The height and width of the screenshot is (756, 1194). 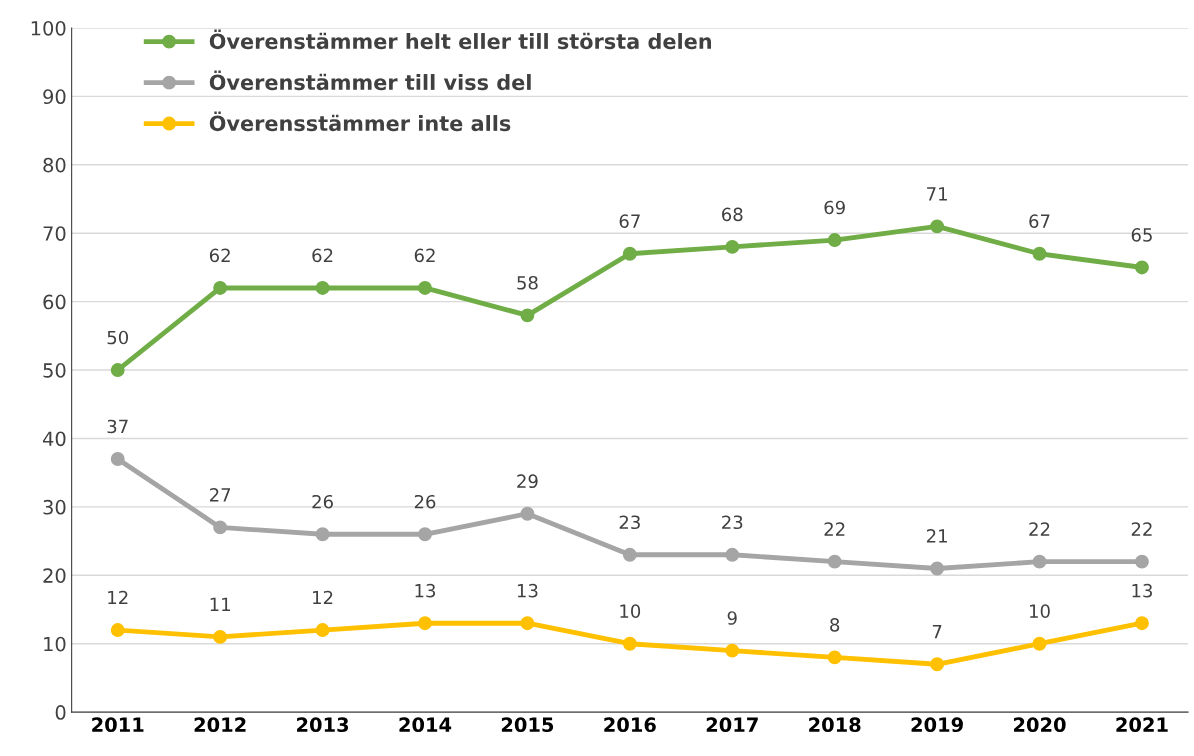 I want to click on data-label: 11, so click(x=220, y=604).